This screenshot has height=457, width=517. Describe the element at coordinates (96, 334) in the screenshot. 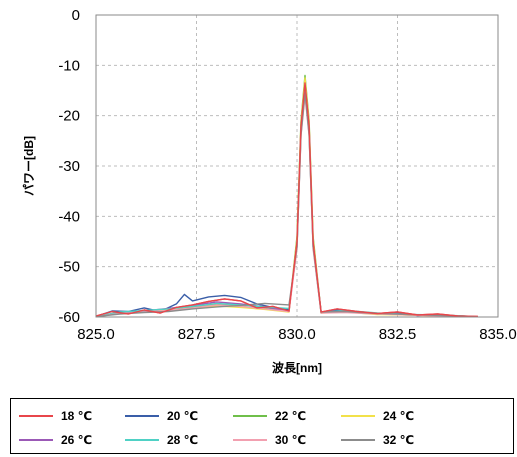

I see `x-tick-label: 825.0` at that location.